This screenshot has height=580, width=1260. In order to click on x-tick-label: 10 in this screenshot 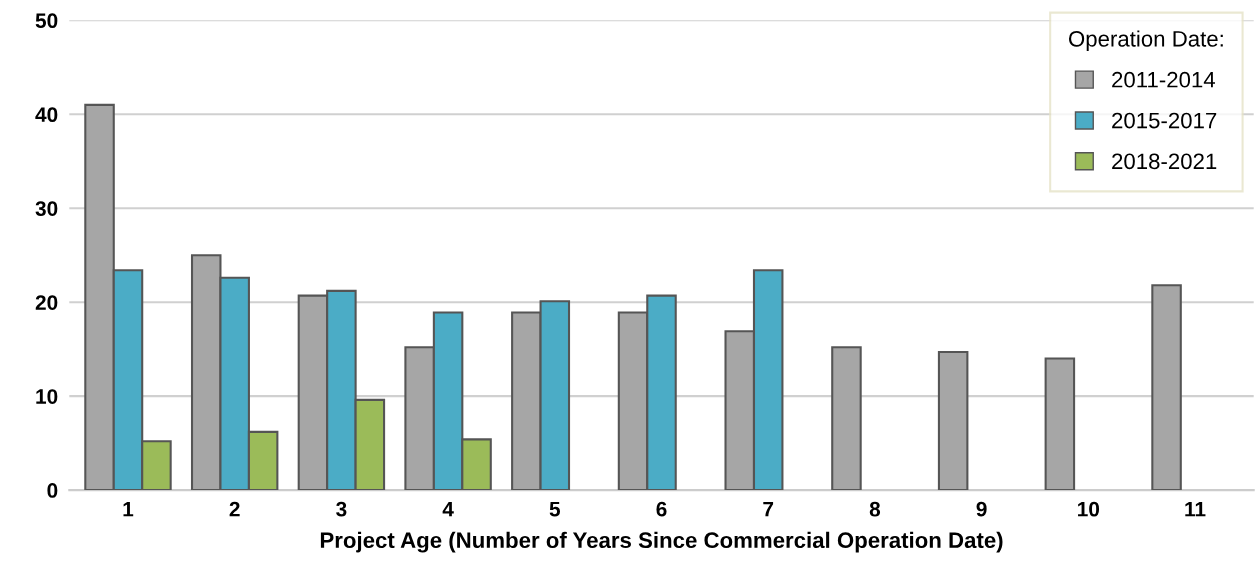, I will do `click(1089, 509)`.